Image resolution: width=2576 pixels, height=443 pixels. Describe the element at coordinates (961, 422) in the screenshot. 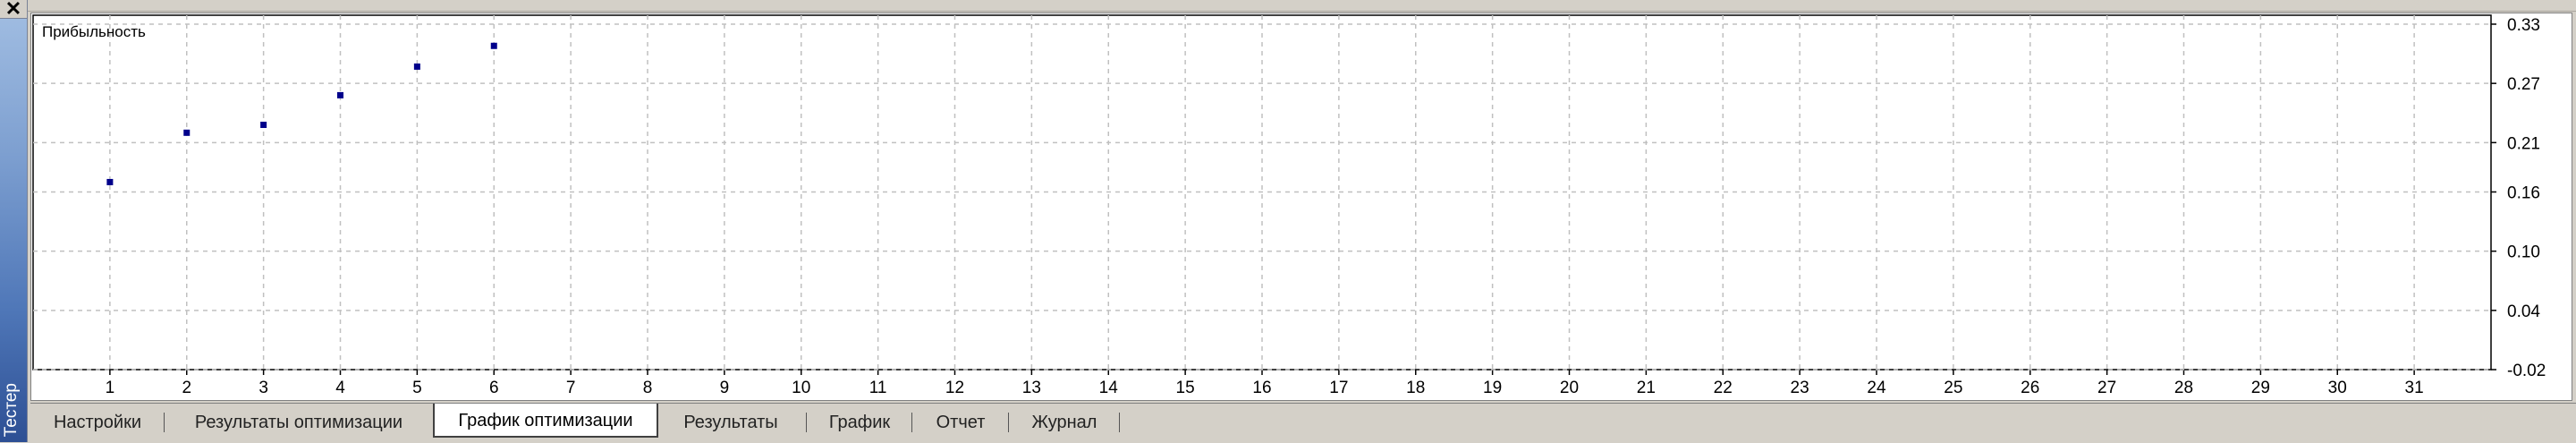

I see `tab-6: Отчет` at that location.